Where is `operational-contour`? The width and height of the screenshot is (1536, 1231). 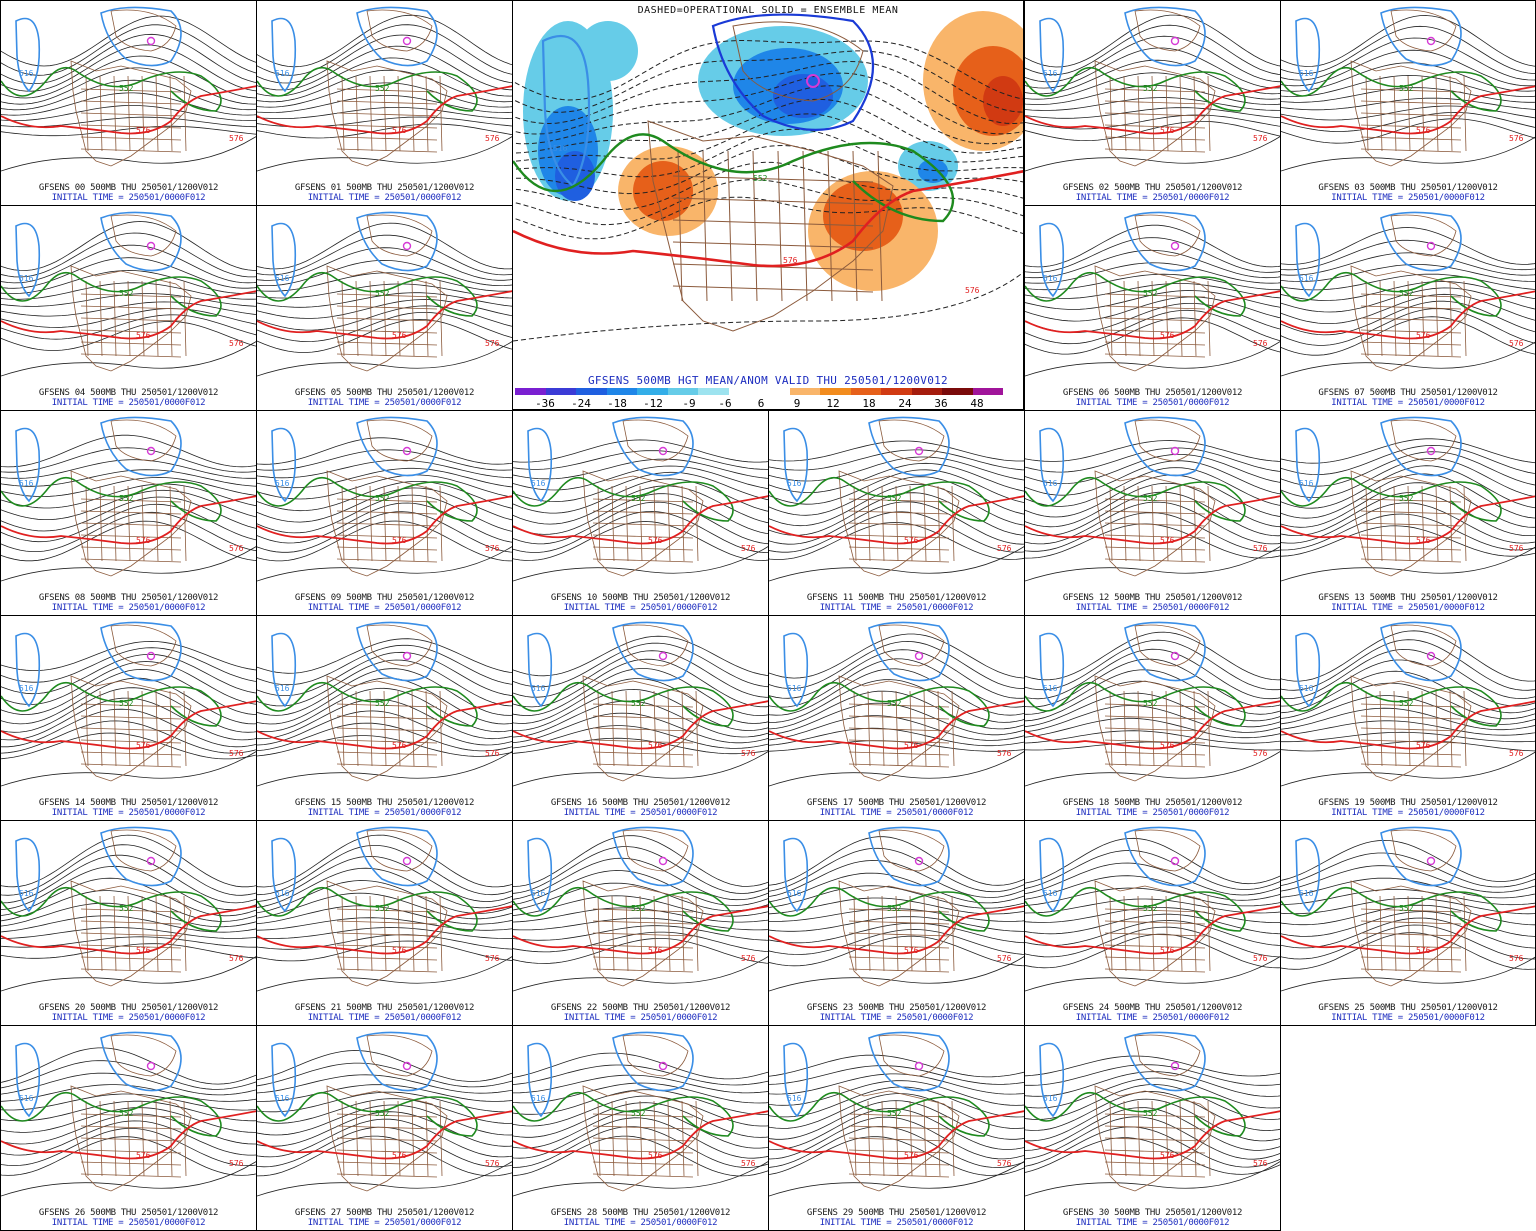
operational-contour is located at coordinates (768, 218).